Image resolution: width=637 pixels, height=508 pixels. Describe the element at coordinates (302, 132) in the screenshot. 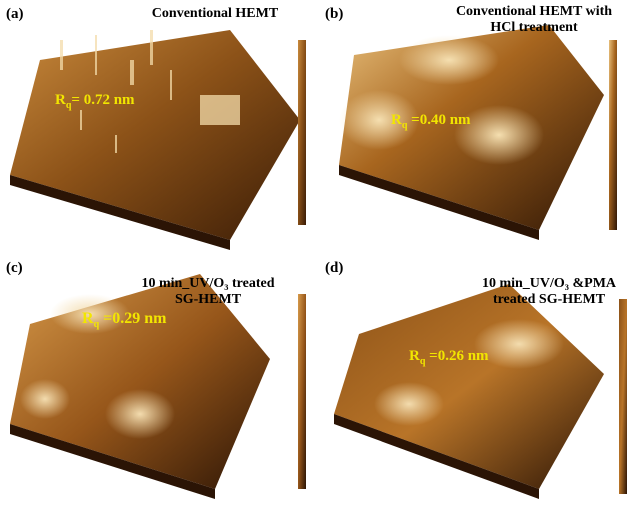

I see `color-scale-bar-a` at that location.